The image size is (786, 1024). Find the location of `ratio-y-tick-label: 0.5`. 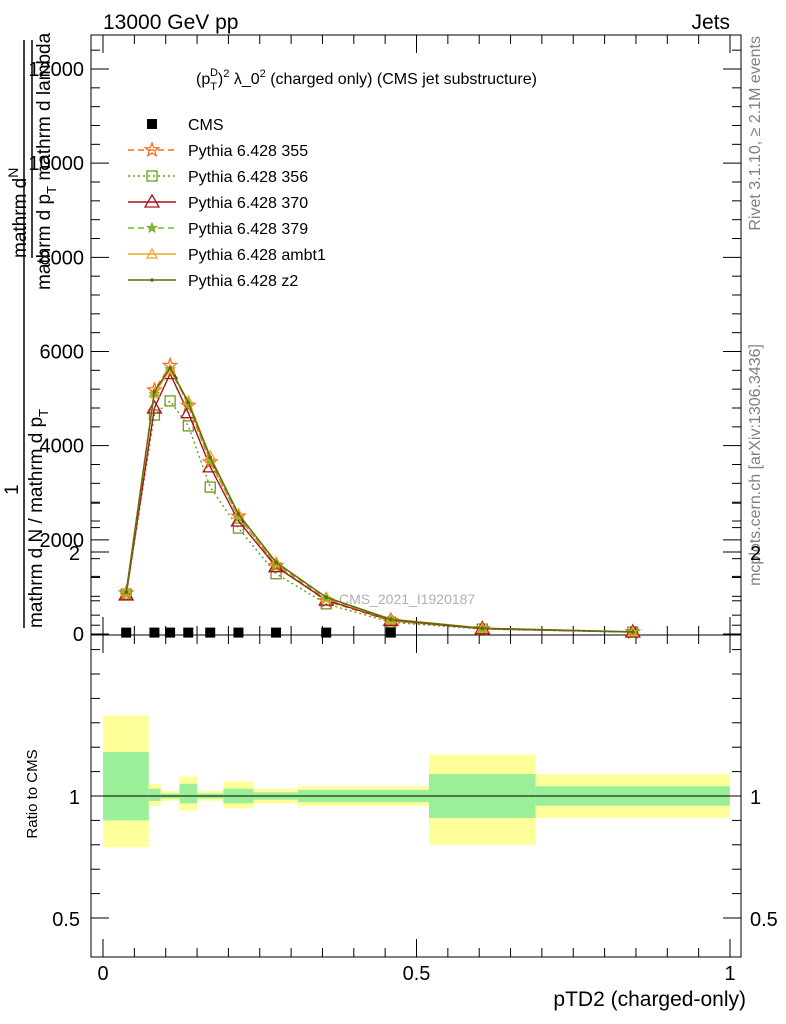

ratio-y-tick-label: 0.5 is located at coordinates (66, 920).